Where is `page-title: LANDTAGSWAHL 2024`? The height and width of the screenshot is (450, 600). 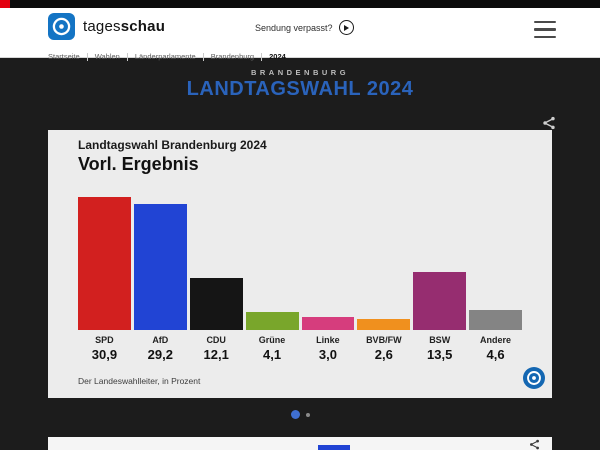 page-title: LANDTAGSWAHL 2024 is located at coordinates (300, 89).